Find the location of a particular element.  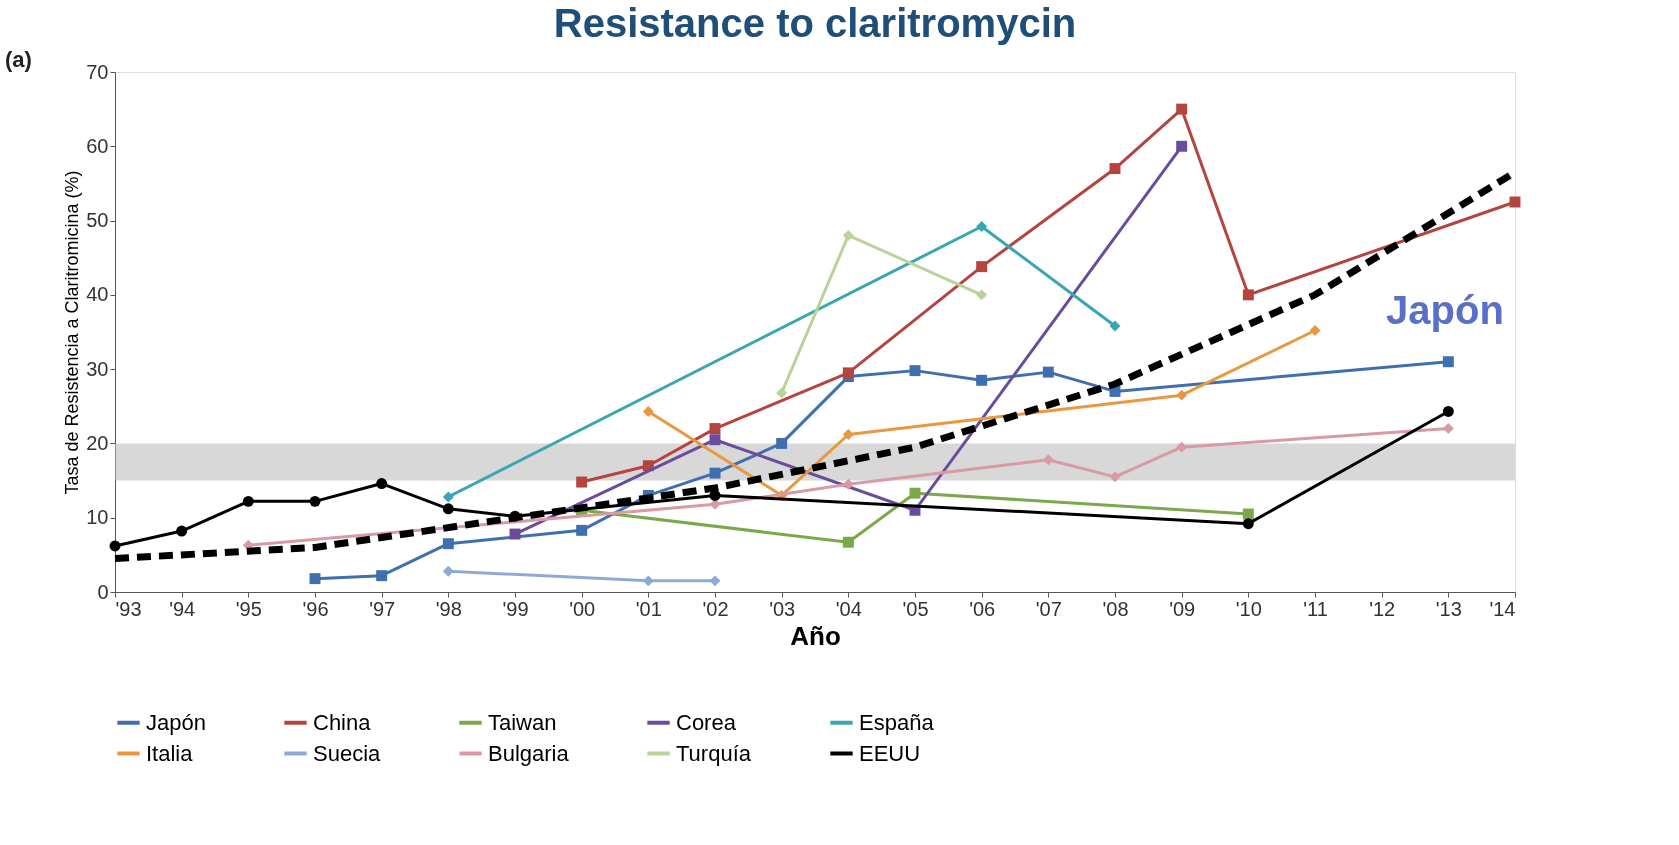

y-tick-label: 40 is located at coordinates (97, 294).